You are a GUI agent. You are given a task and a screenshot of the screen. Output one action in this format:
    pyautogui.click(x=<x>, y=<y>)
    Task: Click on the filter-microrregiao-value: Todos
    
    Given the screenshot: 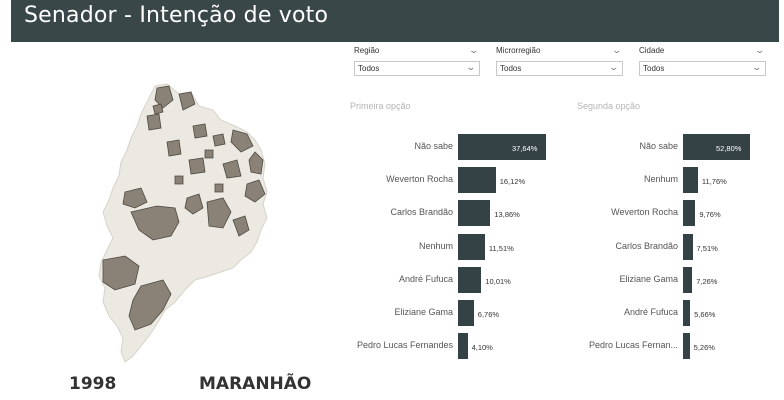 What is the action you would take?
    pyautogui.click(x=511, y=68)
    